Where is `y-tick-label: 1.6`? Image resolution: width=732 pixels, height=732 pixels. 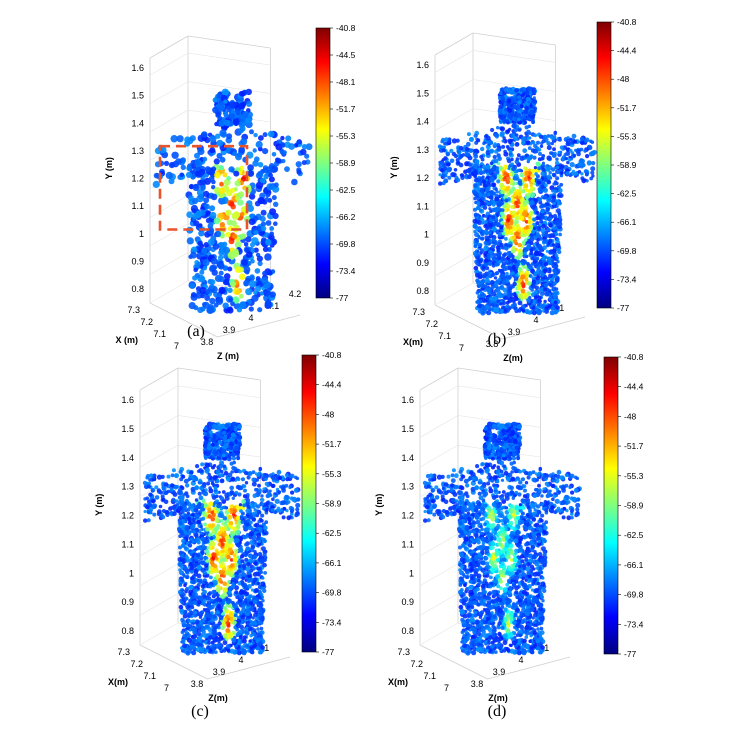 y-tick-label: 1.6 is located at coordinates (127, 400).